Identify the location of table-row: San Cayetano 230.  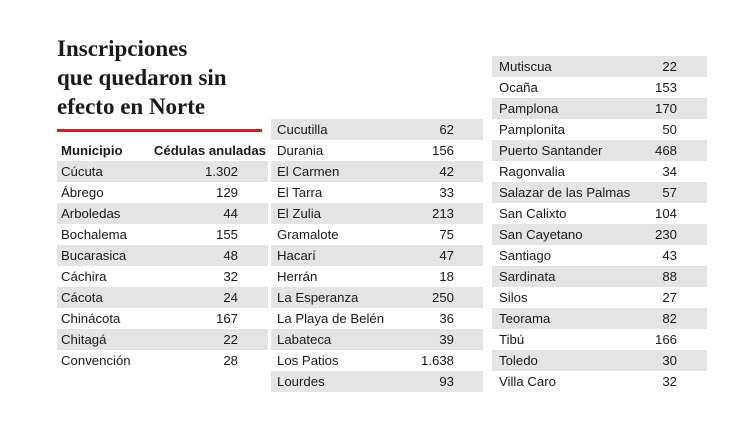
(599, 234).